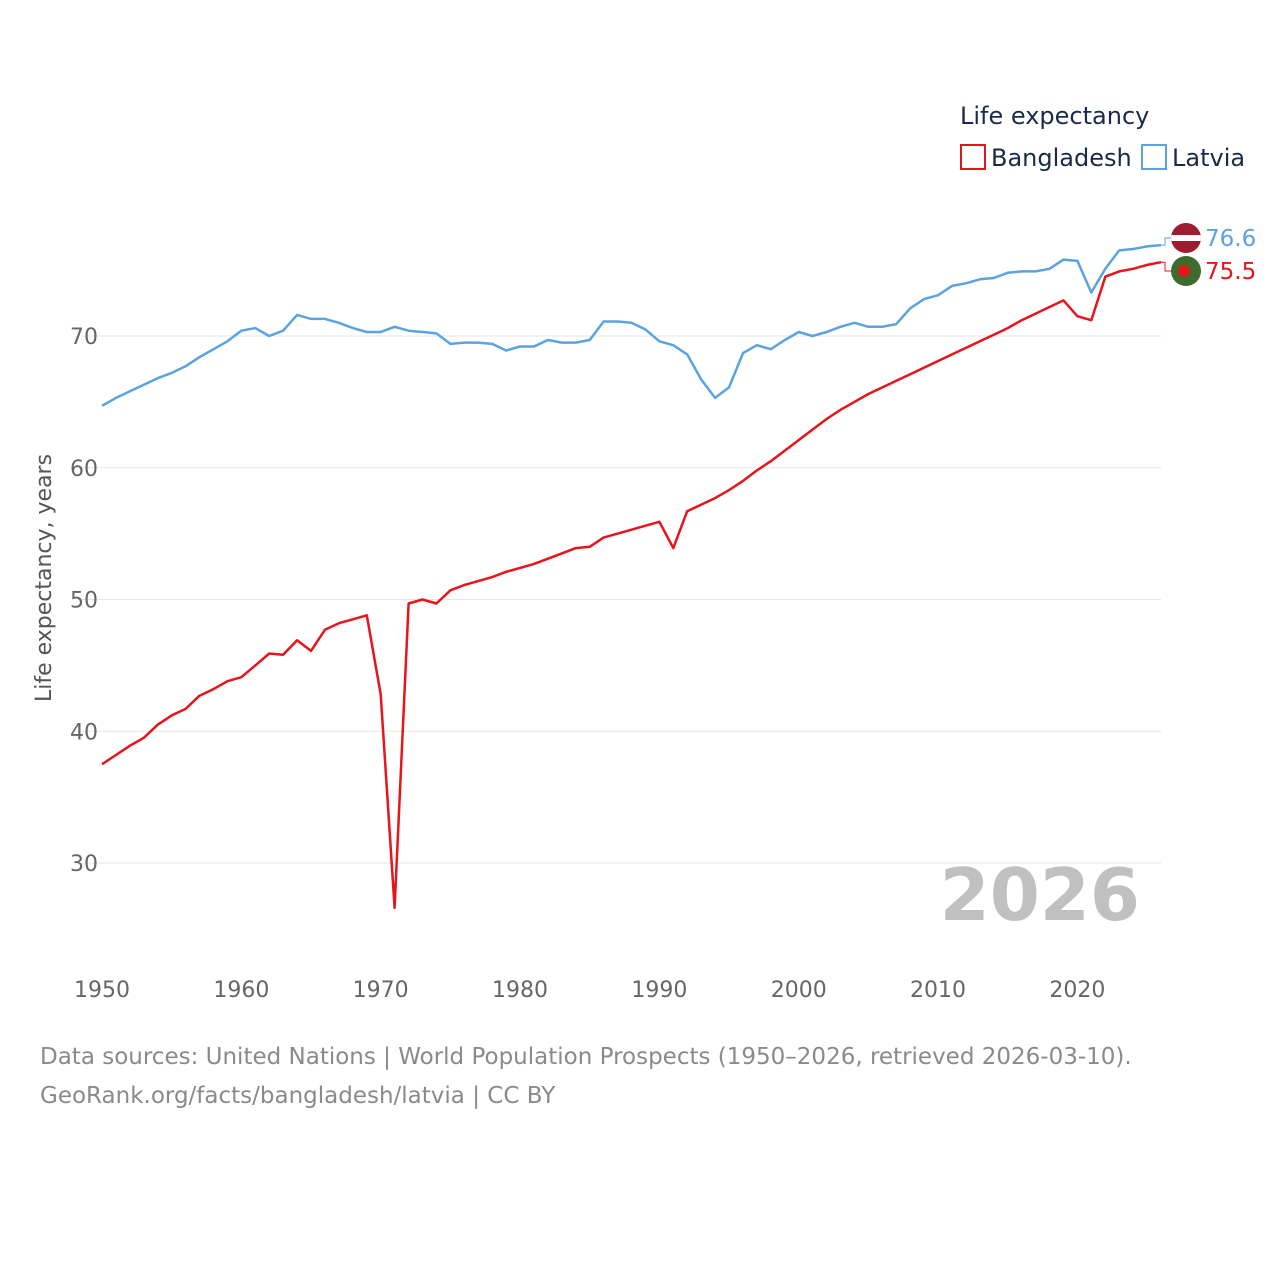 The width and height of the screenshot is (1280, 1280). Describe the element at coordinates (1102, 137) in the screenshot. I see `legend: Life expectancy Bangladesh Latvia` at that location.